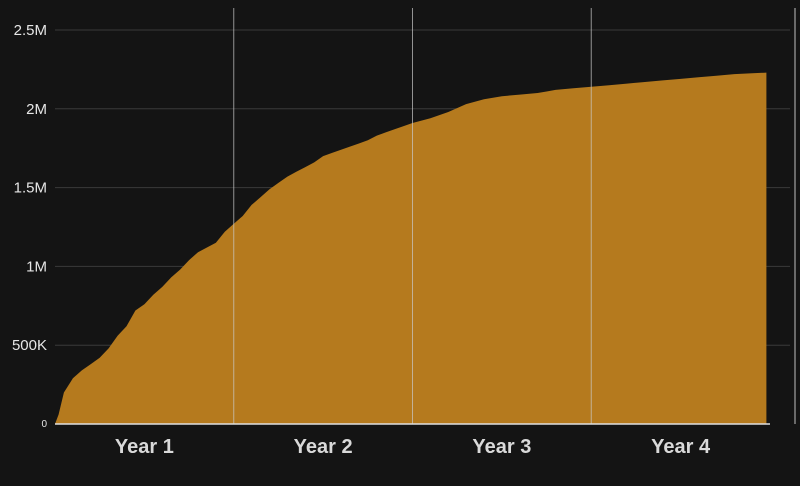 This screenshot has height=486, width=800. Describe the element at coordinates (36, 266) in the screenshot. I see `y-tick-label: 1M` at that location.